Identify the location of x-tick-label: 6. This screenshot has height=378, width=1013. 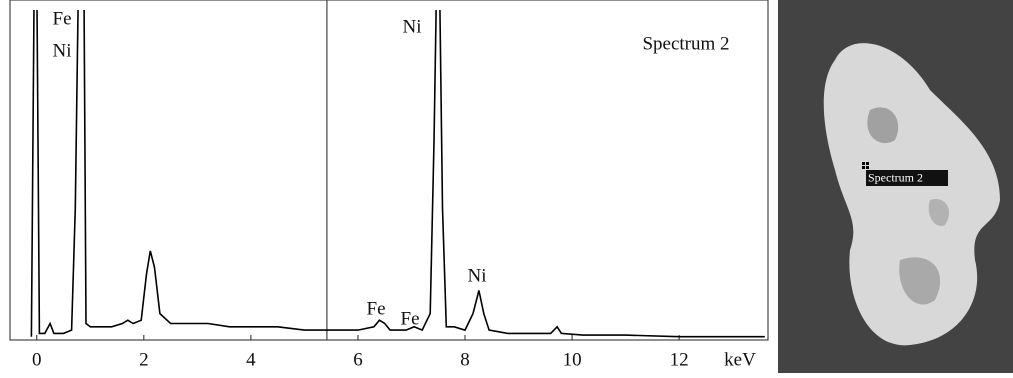
(358, 359).